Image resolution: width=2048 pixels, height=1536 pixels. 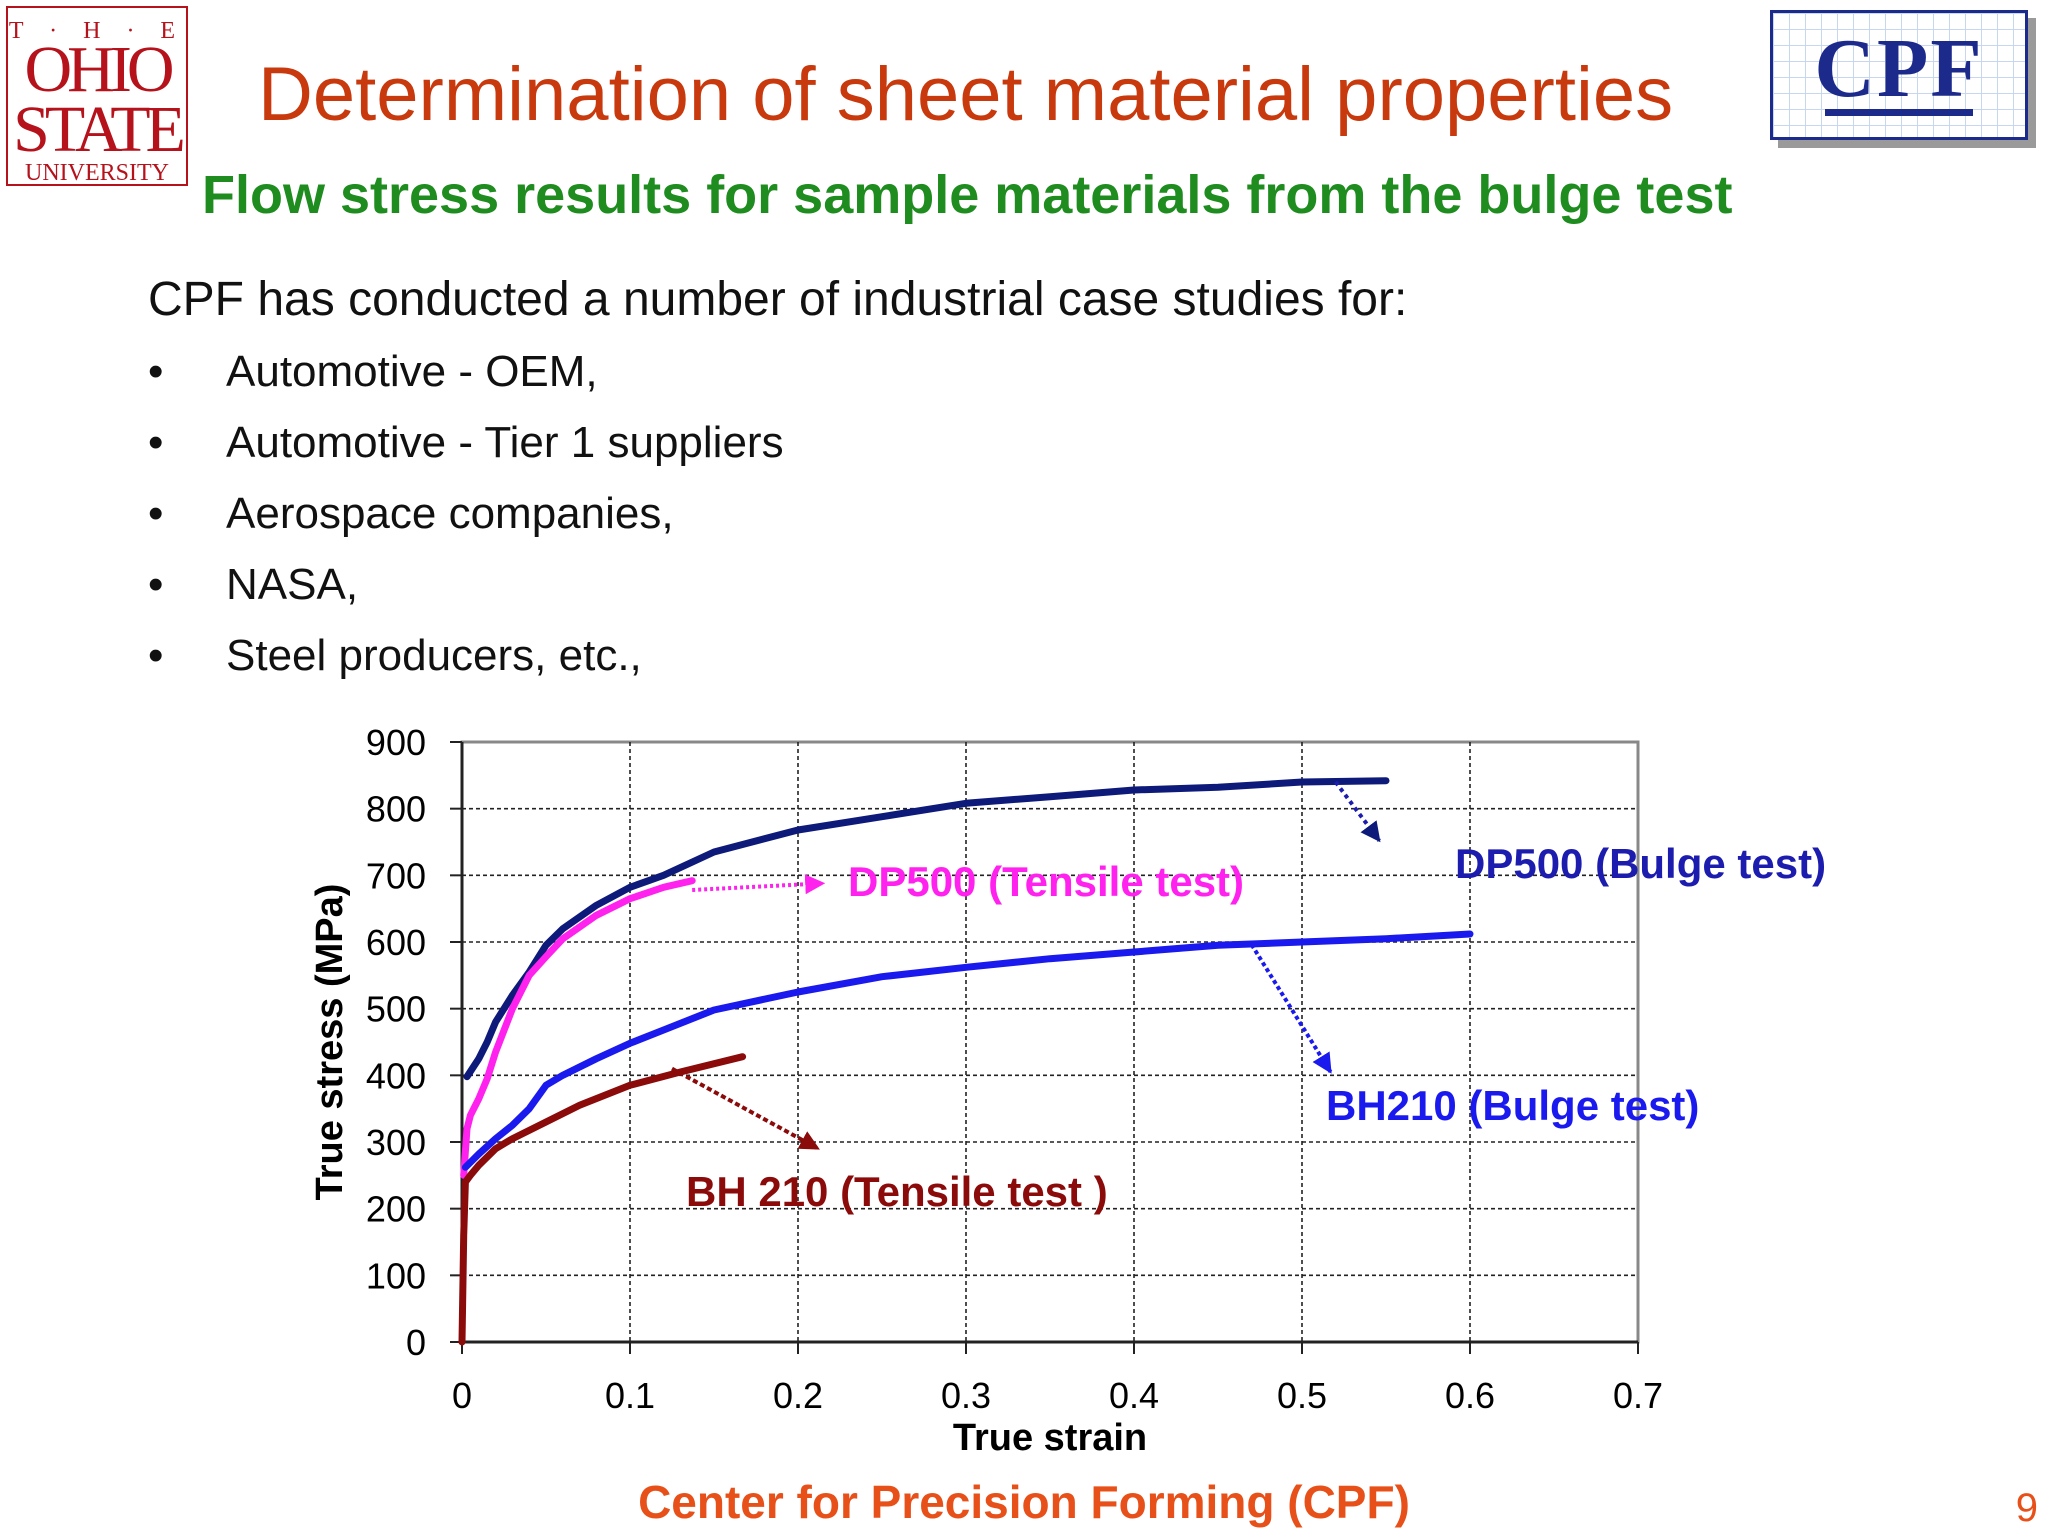 I want to click on y-tick-label: 300, so click(x=396, y=1142).